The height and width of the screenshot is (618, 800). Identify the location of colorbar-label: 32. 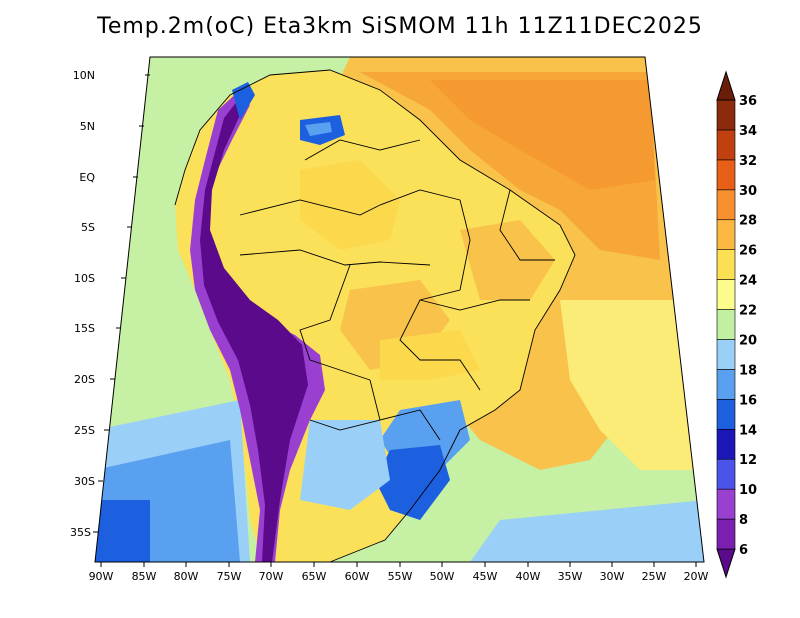
(748, 161).